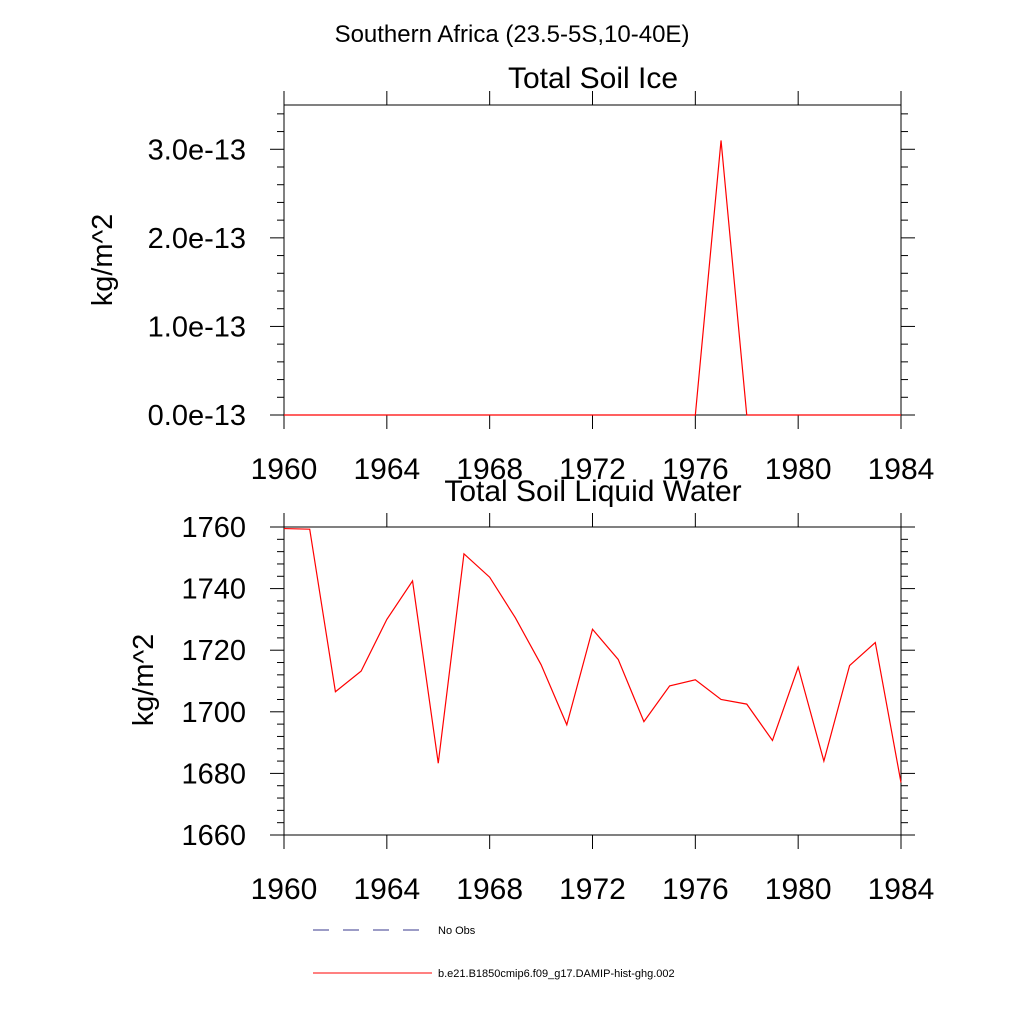 The height and width of the screenshot is (1024, 1024). I want to click on y-tick-label: 1740, so click(213, 590).